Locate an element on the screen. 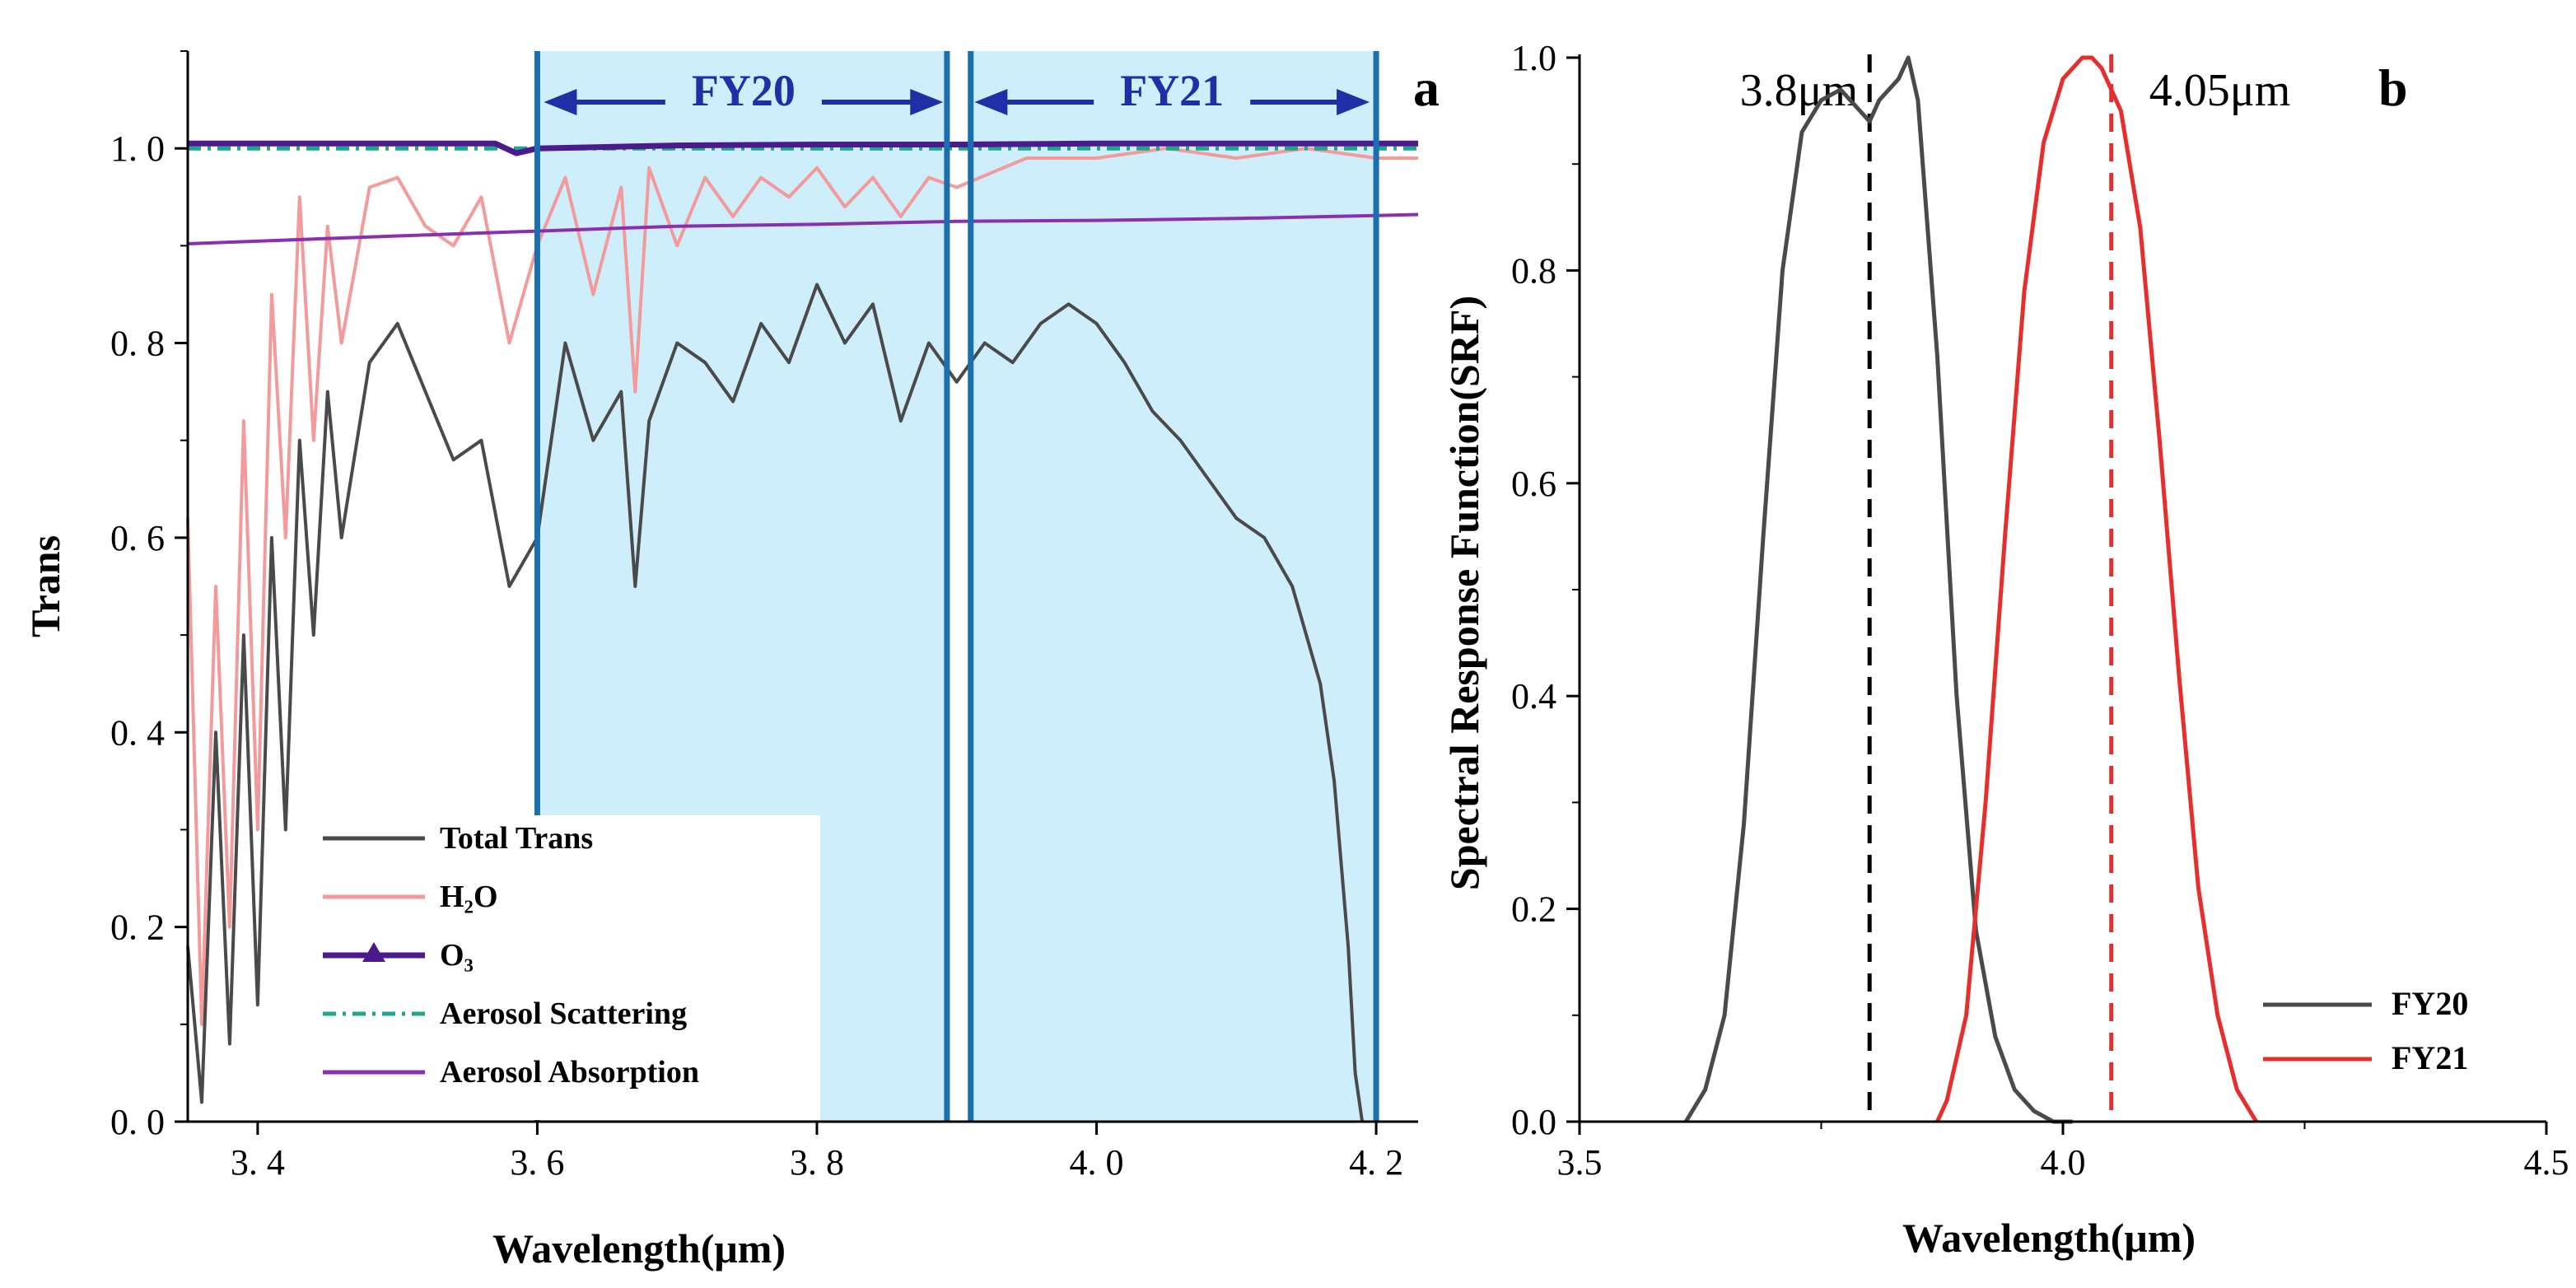 The height and width of the screenshot is (1288, 2576). a-y-tick-label: 0. 6 is located at coordinates (137, 538).